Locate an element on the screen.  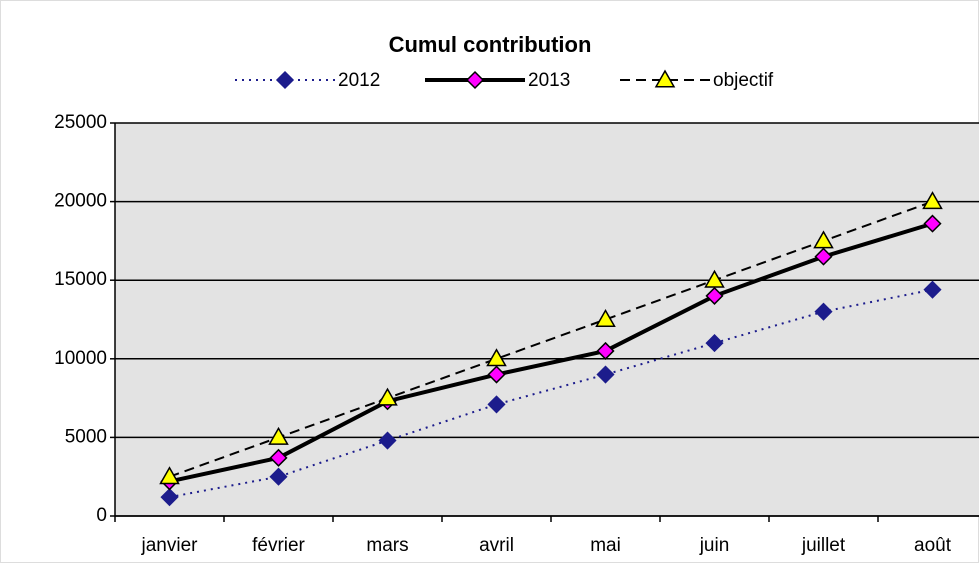
y-tick-label: 15000 is located at coordinates (80, 279).